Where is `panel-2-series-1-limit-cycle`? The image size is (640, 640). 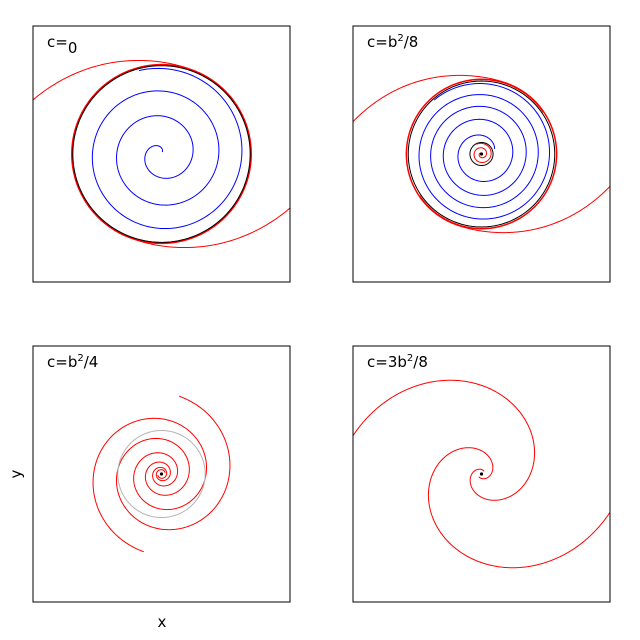
panel-2-series-1-limit-cycle is located at coordinates (161, 474).